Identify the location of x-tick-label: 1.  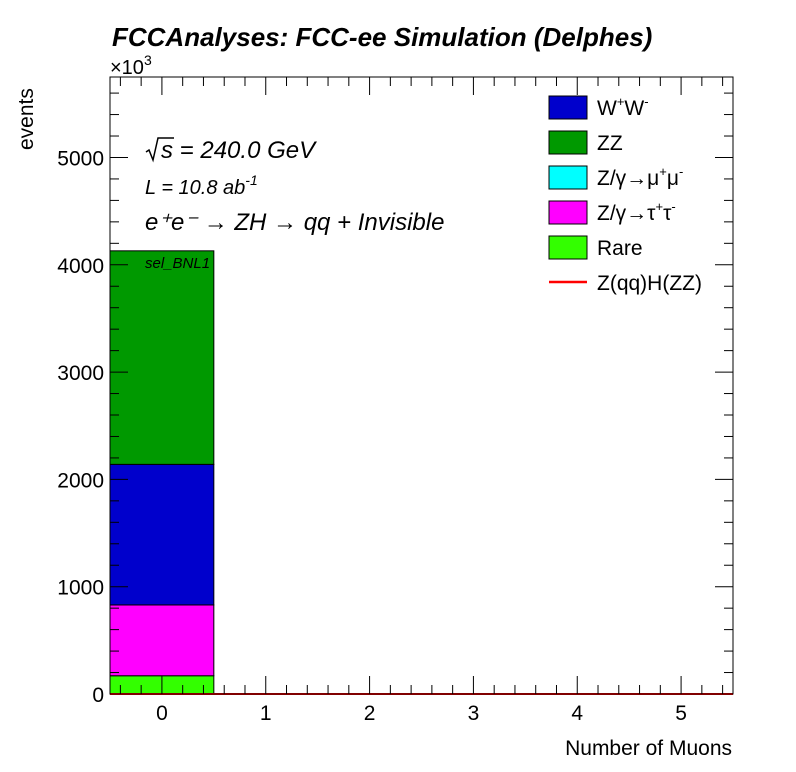
(266, 713).